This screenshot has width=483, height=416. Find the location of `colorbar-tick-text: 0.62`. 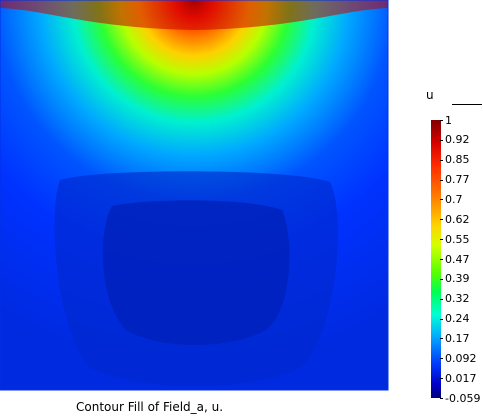

colorbar-tick-text: 0.62 is located at coordinates (457, 219).